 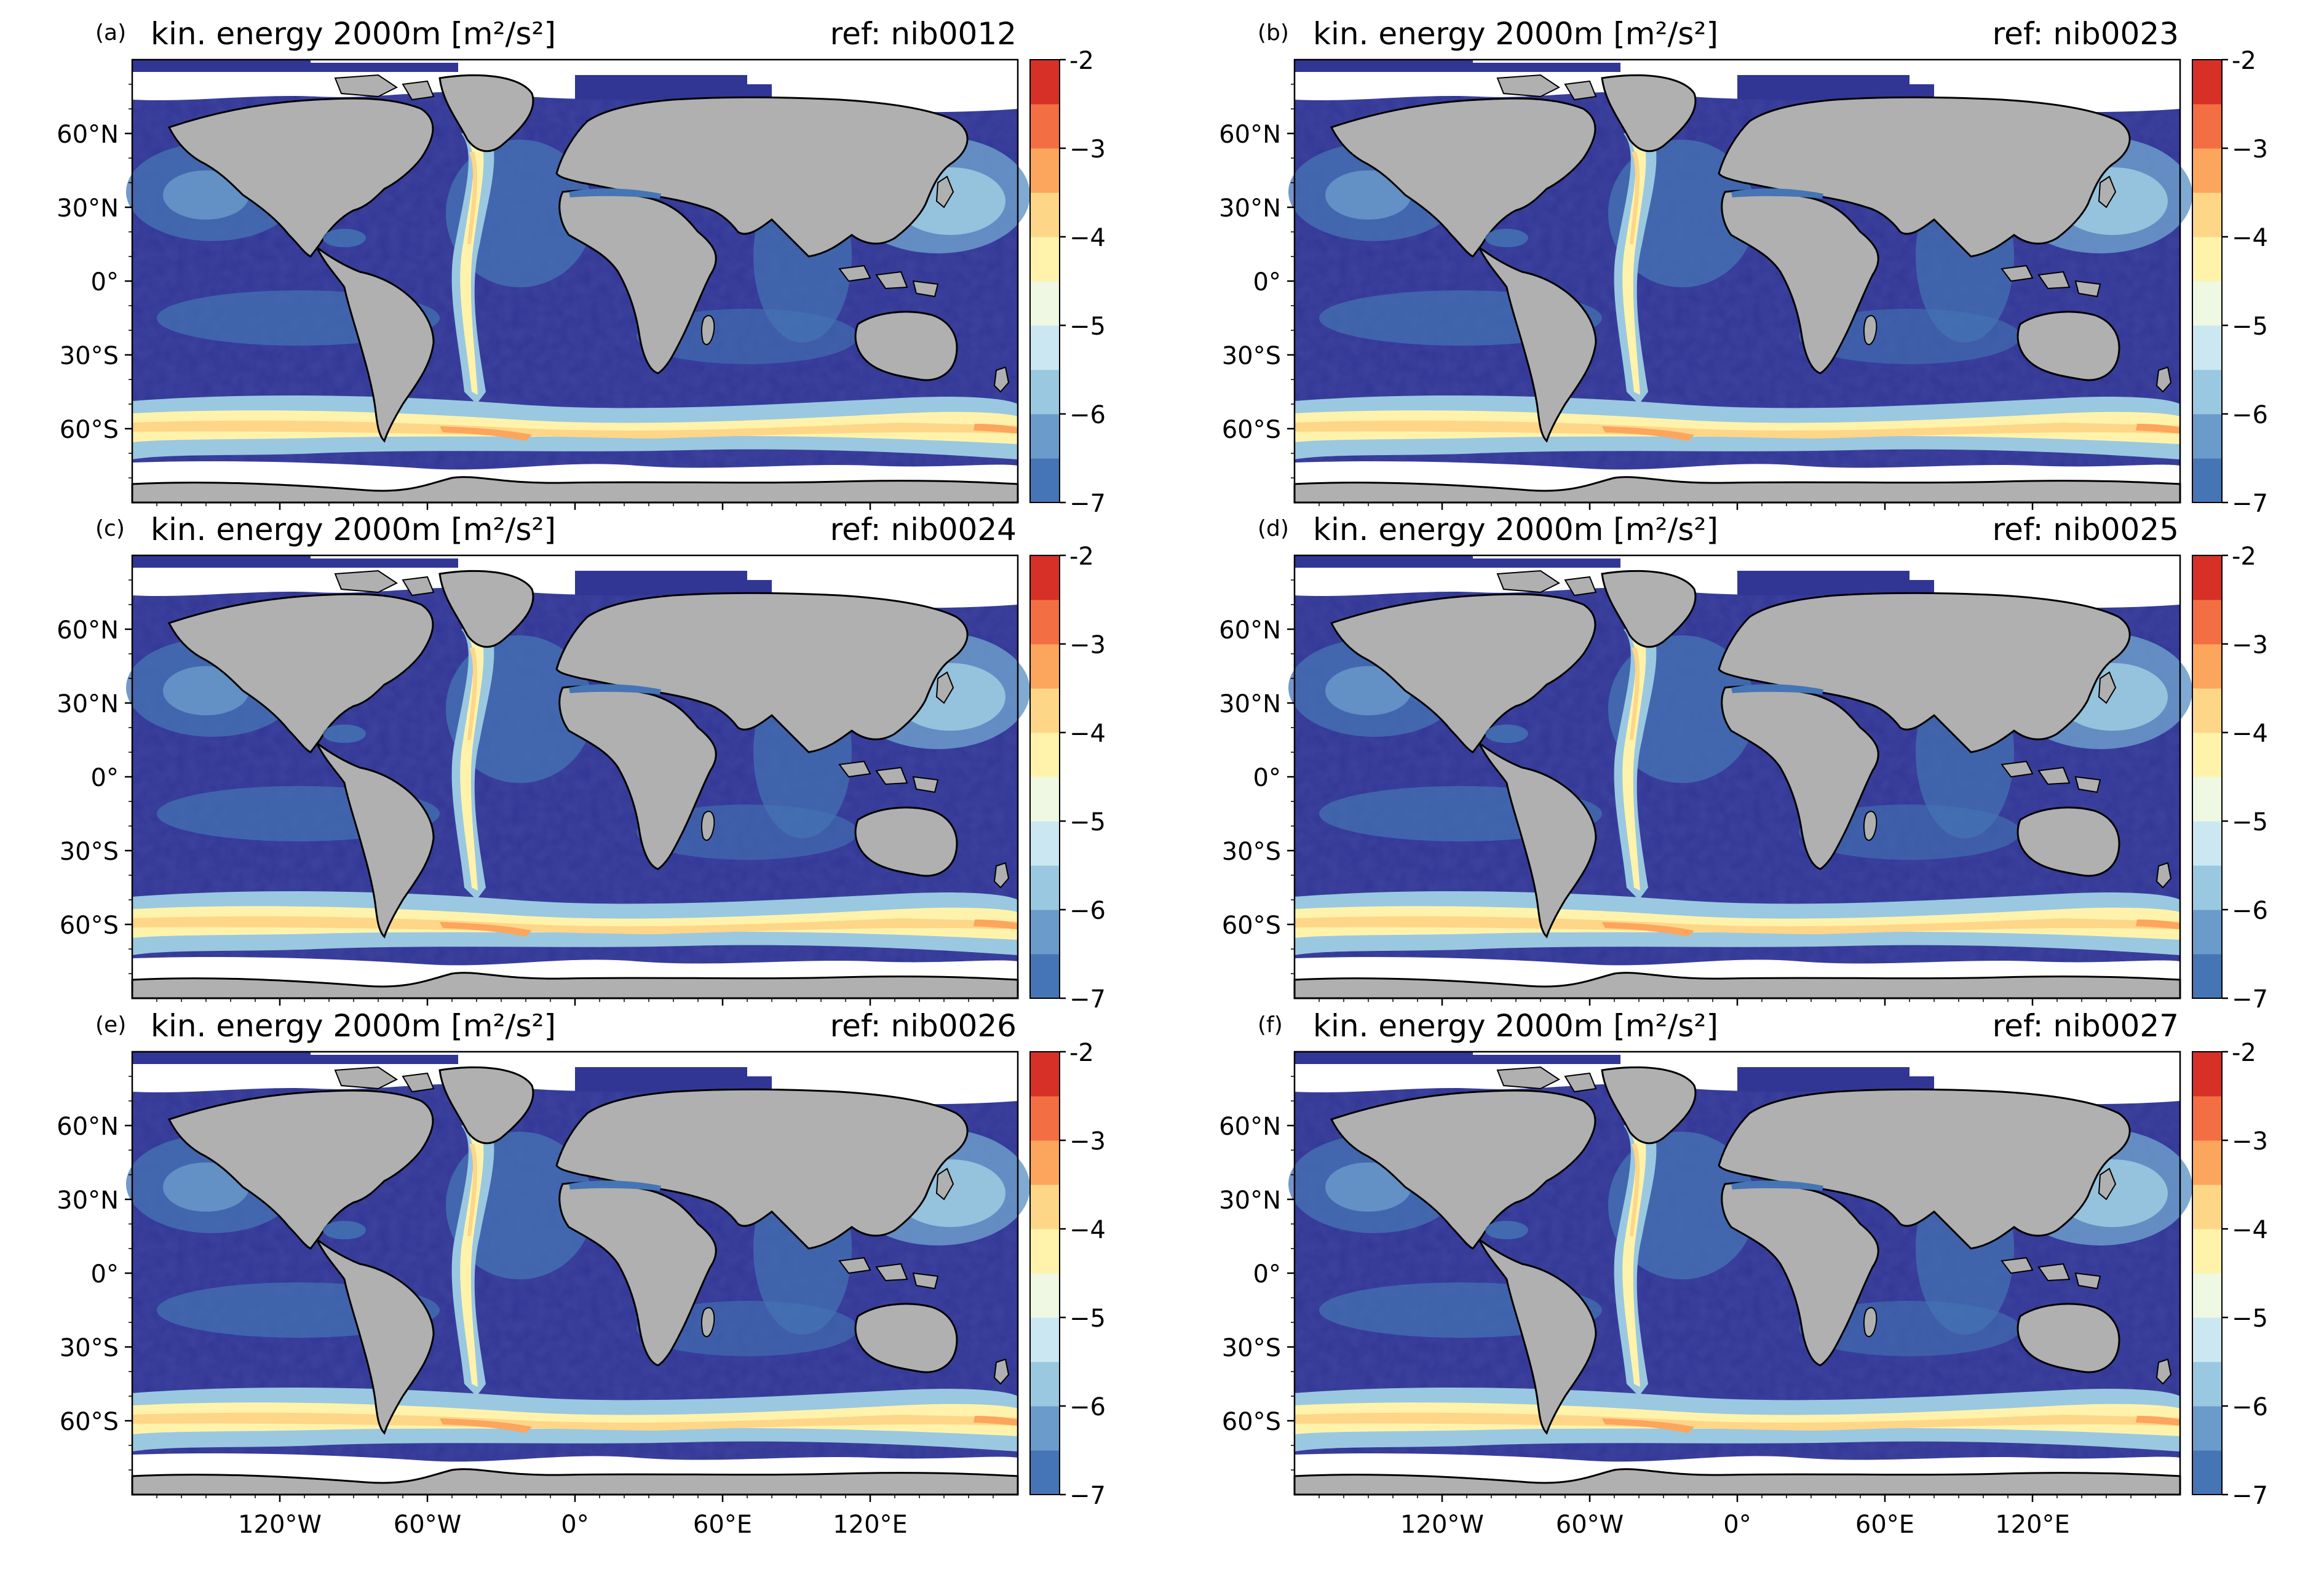 I want to click on panel-ref: ref: nib0023, so click(x=2086, y=34).